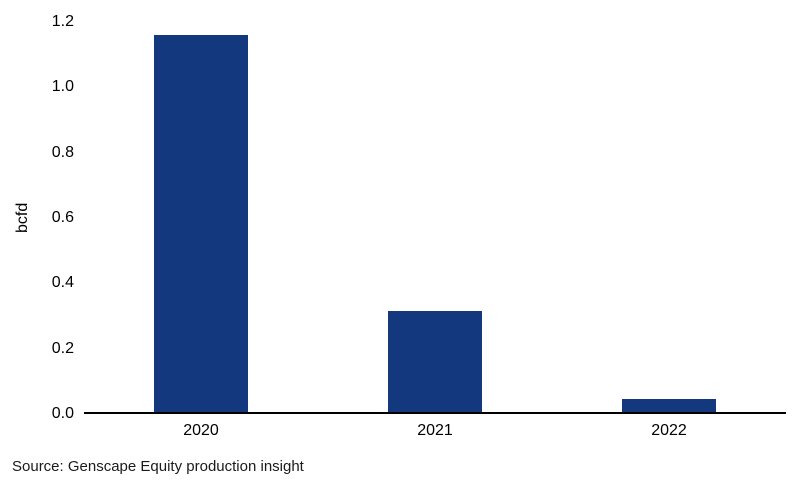  What do you see at coordinates (201, 430) in the screenshot?
I see `x-axis-label-2020: 2020` at bounding box center [201, 430].